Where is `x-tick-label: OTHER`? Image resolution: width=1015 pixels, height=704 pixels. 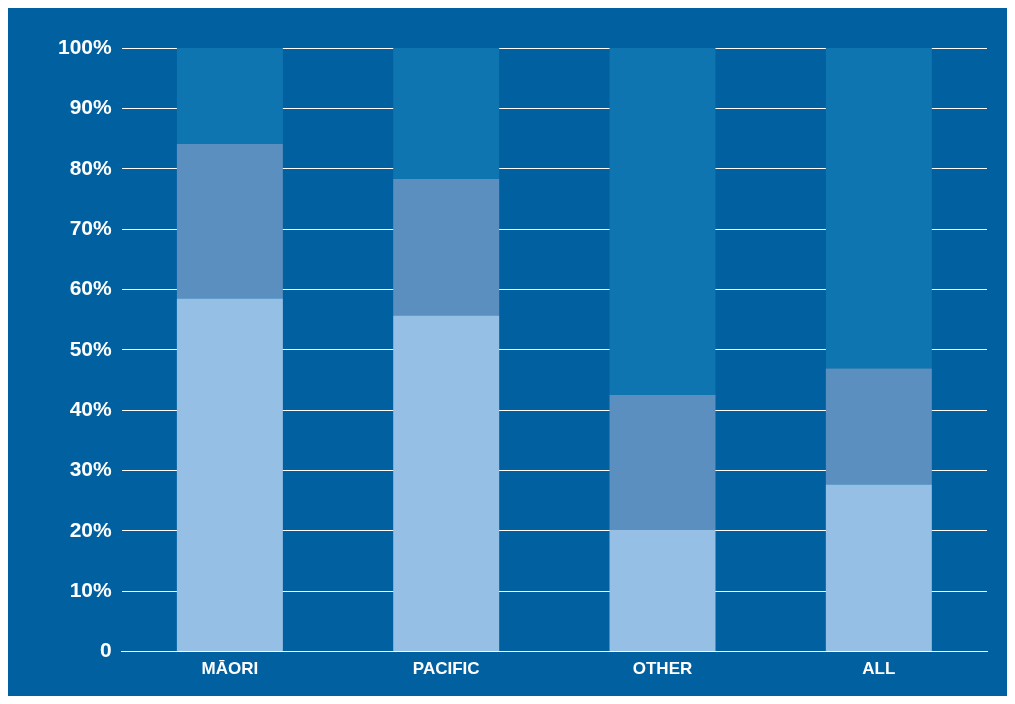 x-tick-label: OTHER is located at coordinates (662, 669).